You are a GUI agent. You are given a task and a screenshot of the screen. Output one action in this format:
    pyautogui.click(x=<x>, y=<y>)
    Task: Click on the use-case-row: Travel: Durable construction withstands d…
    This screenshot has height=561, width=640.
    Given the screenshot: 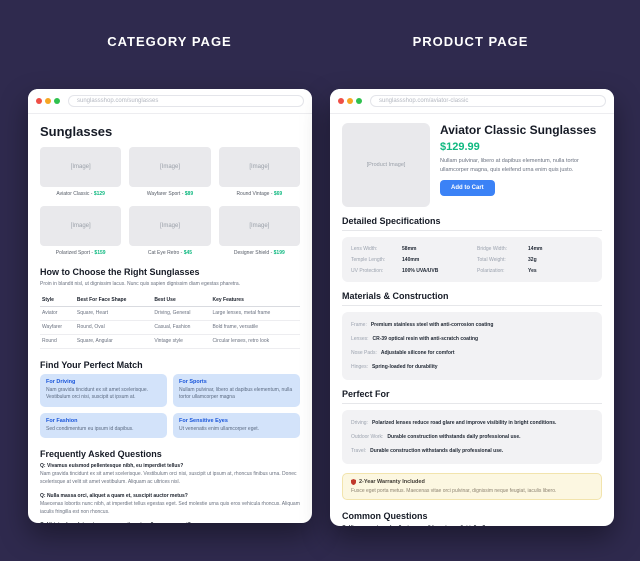 What is the action you would take?
    pyautogui.click(x=472, y=451)
    